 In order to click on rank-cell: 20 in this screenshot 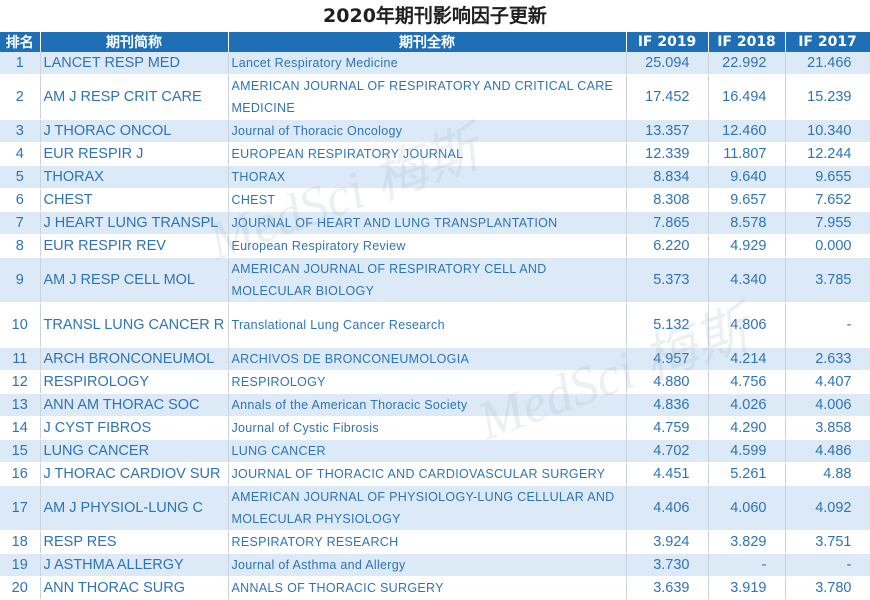, I will do `click(20, 588)`.